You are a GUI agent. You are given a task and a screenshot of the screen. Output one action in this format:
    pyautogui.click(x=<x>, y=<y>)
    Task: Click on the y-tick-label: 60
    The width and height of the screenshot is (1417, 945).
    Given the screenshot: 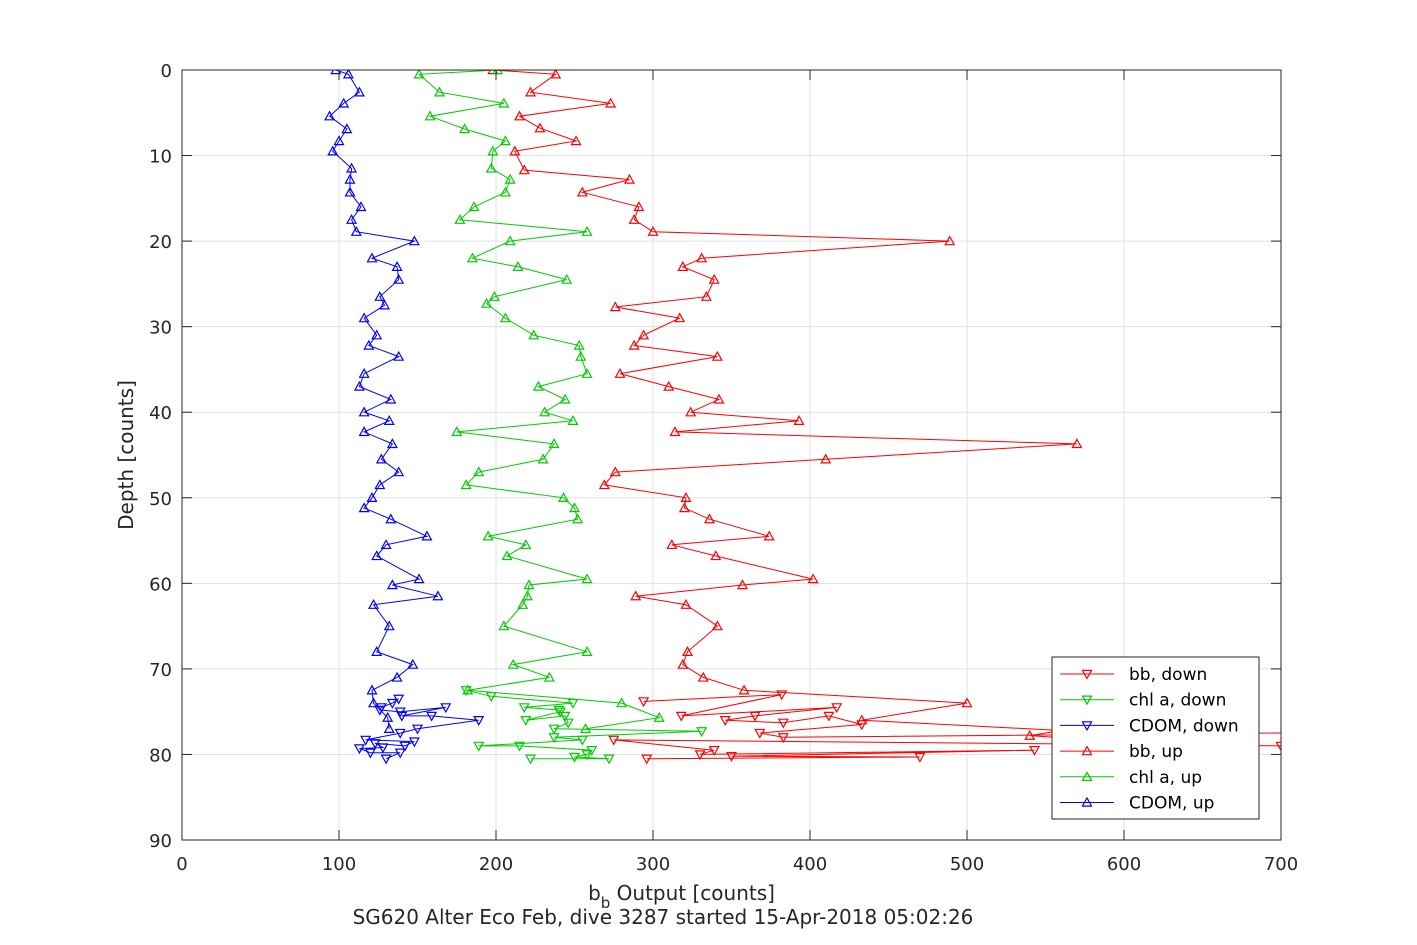 What is the action you would take?
    pyautogui.click(x=160, y=584)
    